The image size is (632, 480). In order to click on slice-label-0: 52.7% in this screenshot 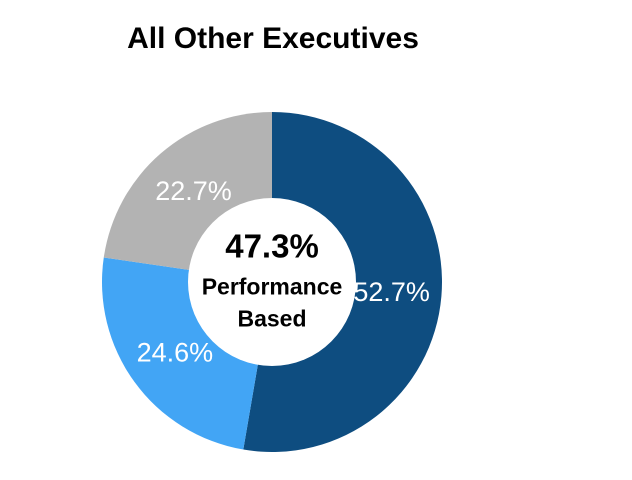, I will do `click(391, 292)`.